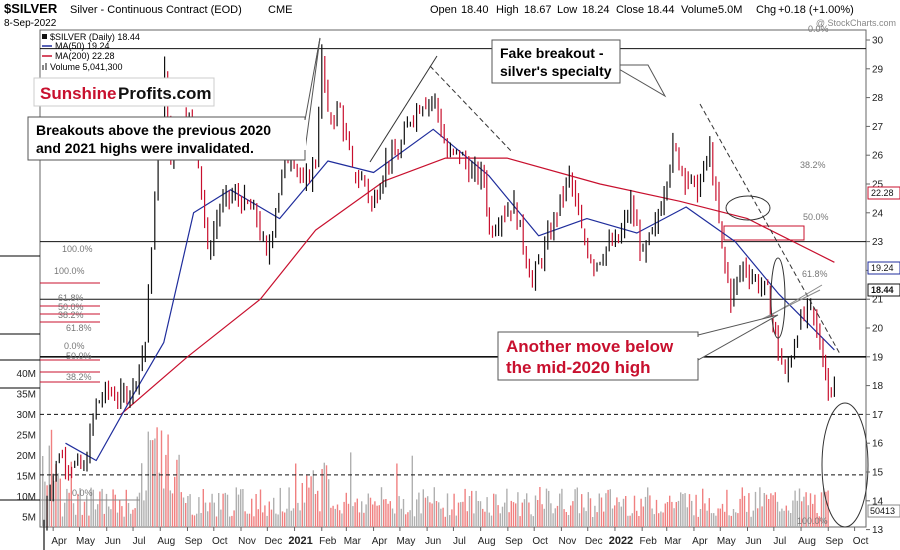 The image size is (900, 550). Describe the element at coordinates (443, 10) in the screenshot. I see `open-label: Open` at that location.